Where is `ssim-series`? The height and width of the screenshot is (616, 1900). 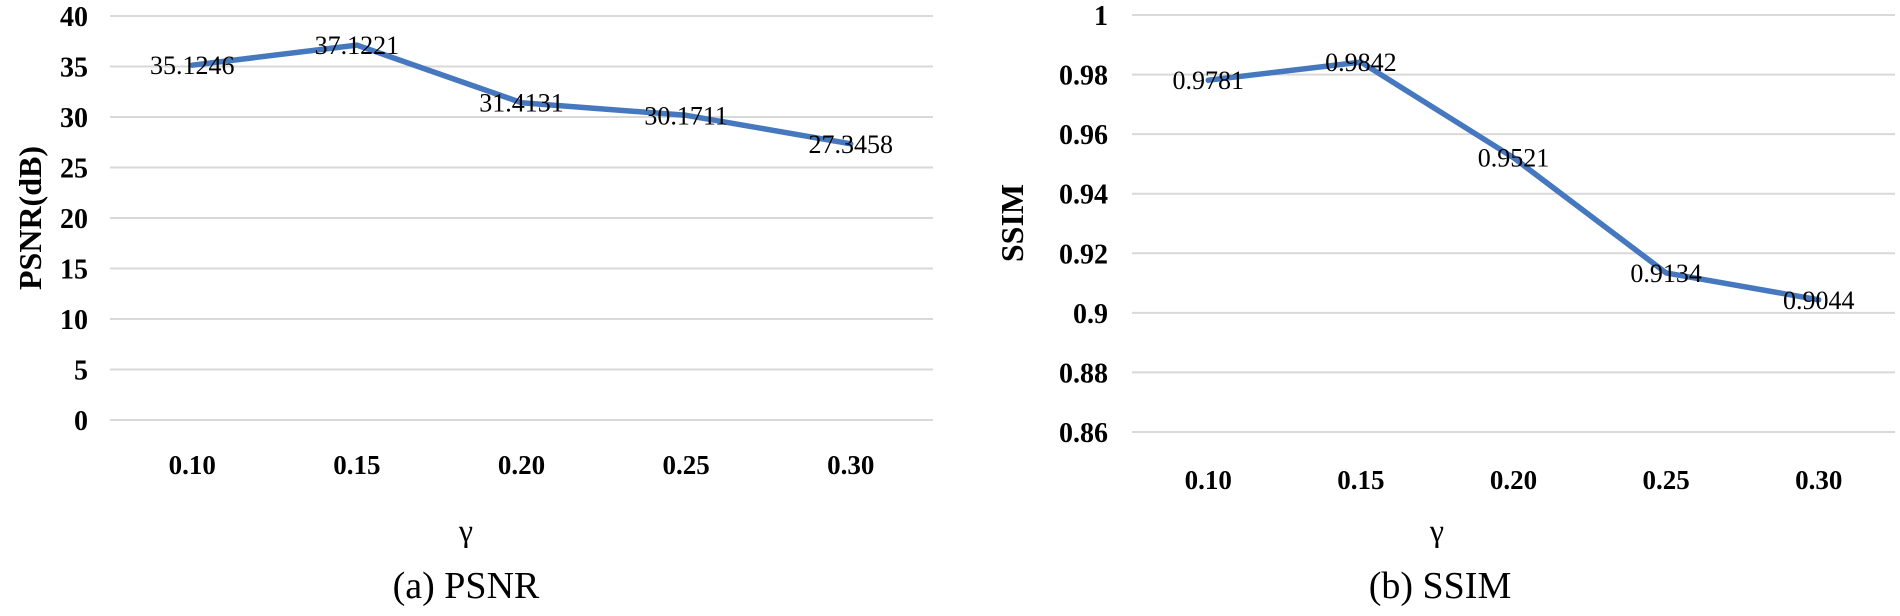
ssim-series is located at coordinates (1513, 181).